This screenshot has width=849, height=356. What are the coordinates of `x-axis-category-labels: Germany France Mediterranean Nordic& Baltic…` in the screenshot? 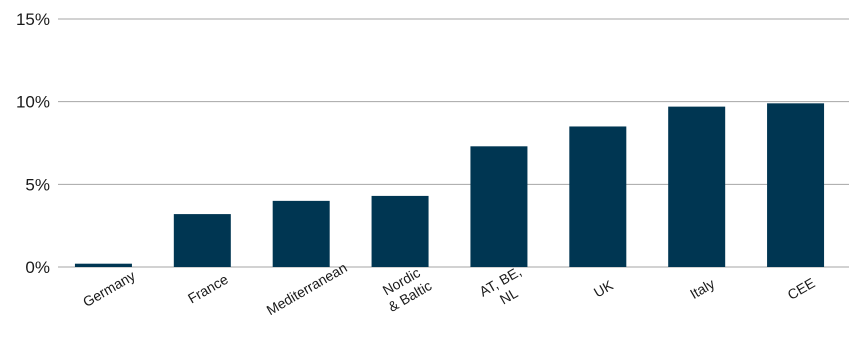 It's located at (449, 288).